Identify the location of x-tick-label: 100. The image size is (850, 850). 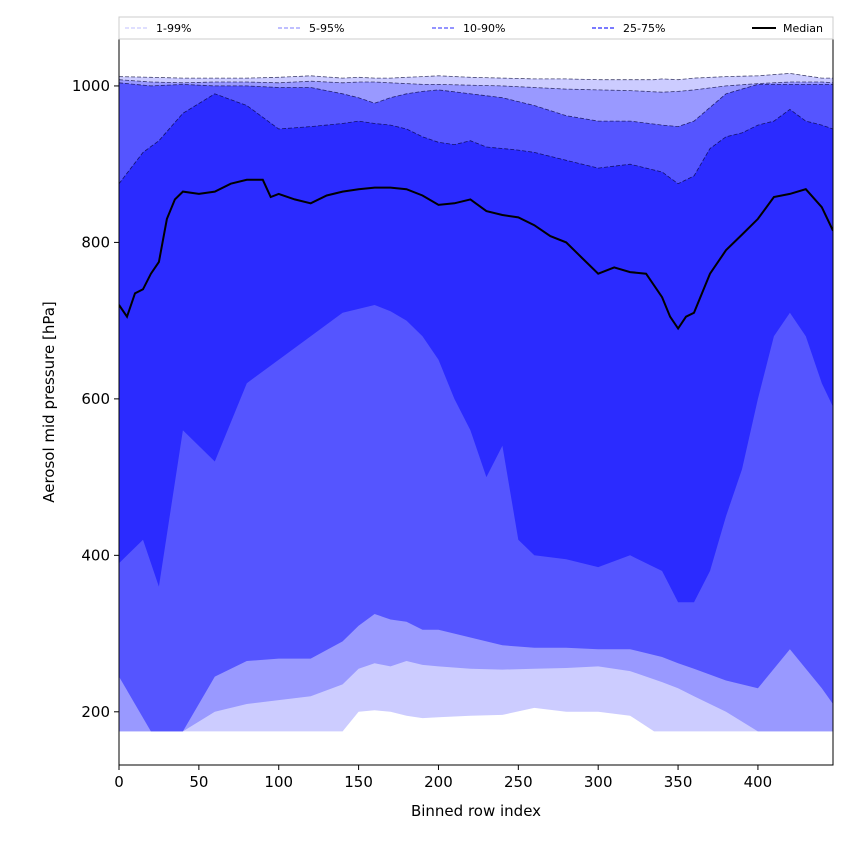
(278, 782).